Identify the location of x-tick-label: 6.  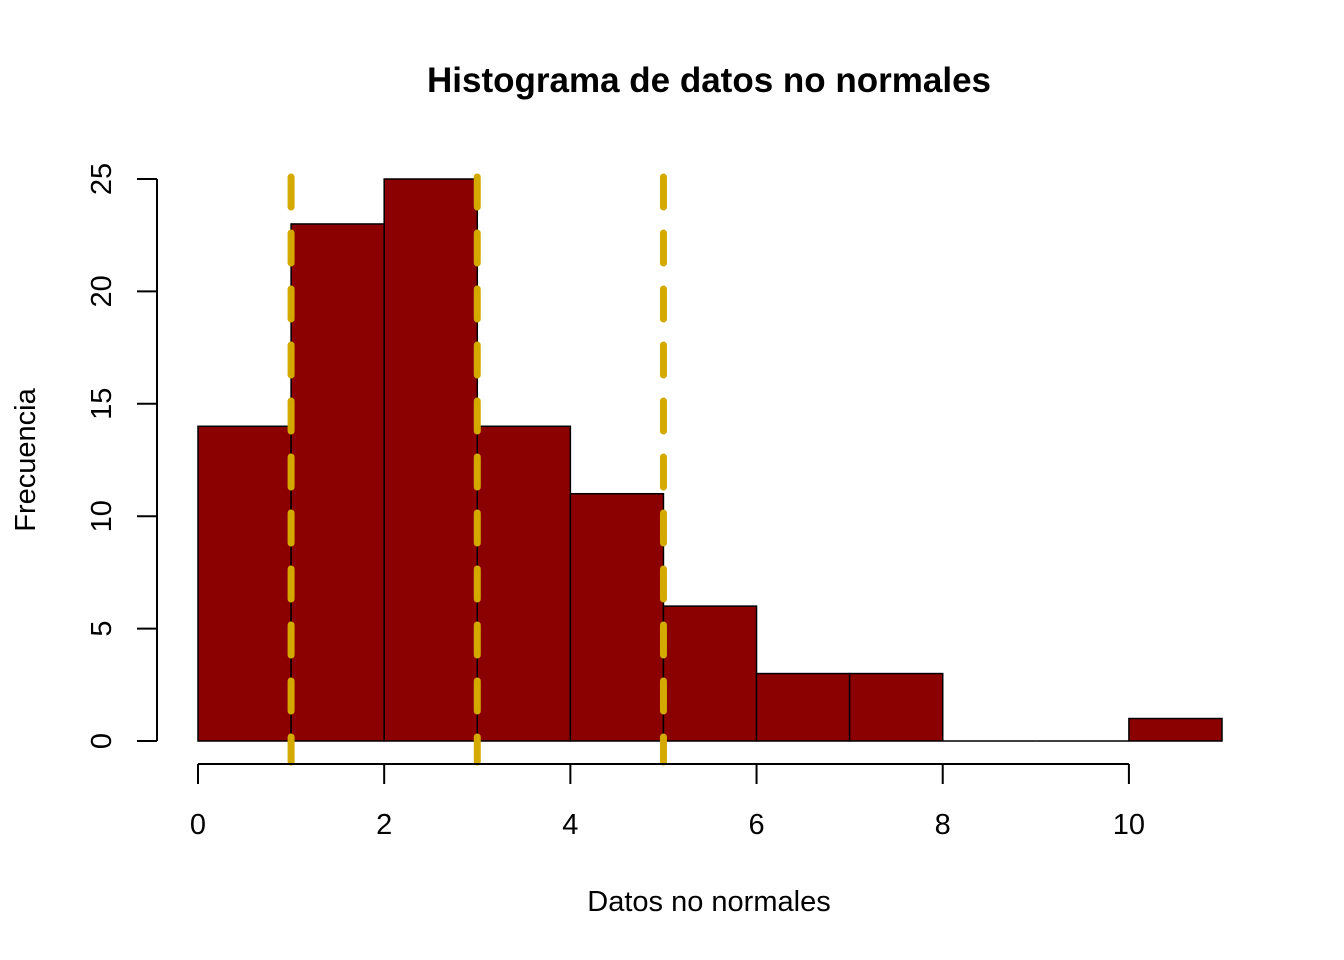
(756, 825).